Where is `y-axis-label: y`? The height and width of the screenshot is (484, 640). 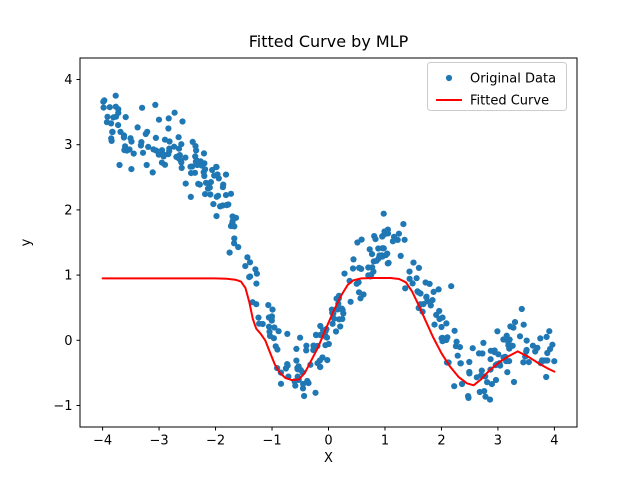
y-axis-label: y is located at coordinates (26, 242).